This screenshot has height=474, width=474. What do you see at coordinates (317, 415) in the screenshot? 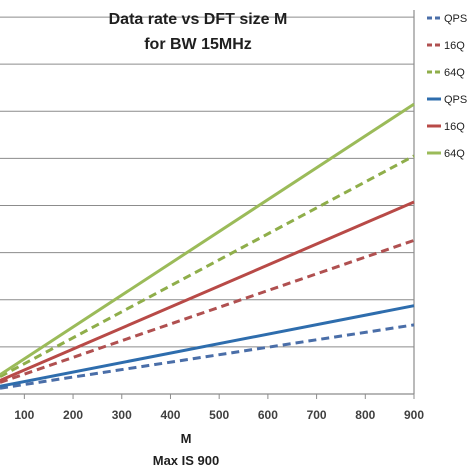
I see `x-tick-label: 700` at bounding box center [317, 415].